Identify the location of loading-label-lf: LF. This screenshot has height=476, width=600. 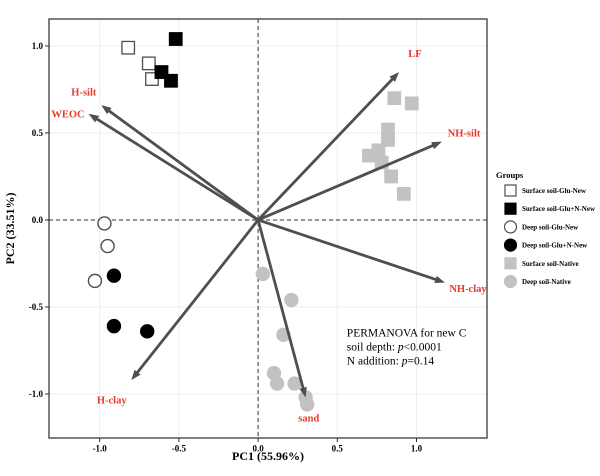
(414, 54).